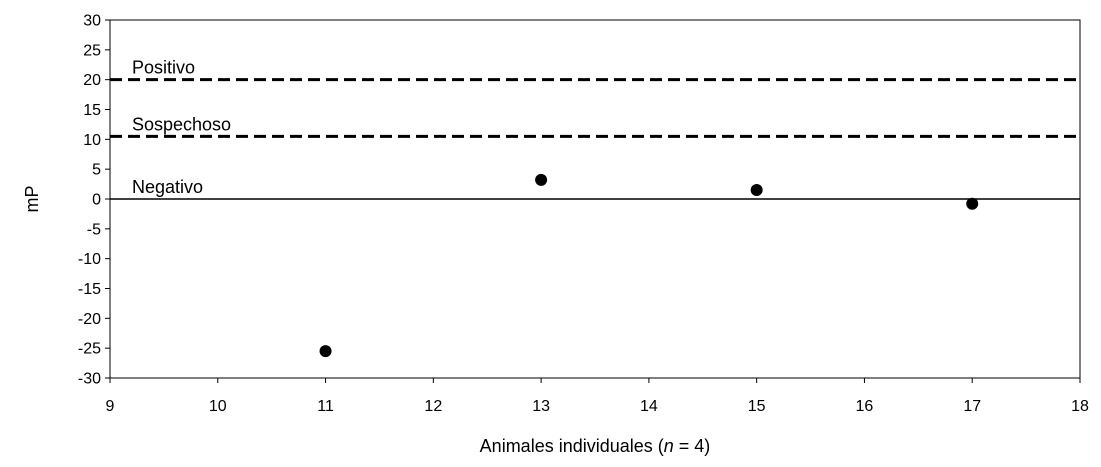 Image resolution: width=1101 pixels, height=467 pixels. I want to click on x-tick-label: 9, so click(110, 406).